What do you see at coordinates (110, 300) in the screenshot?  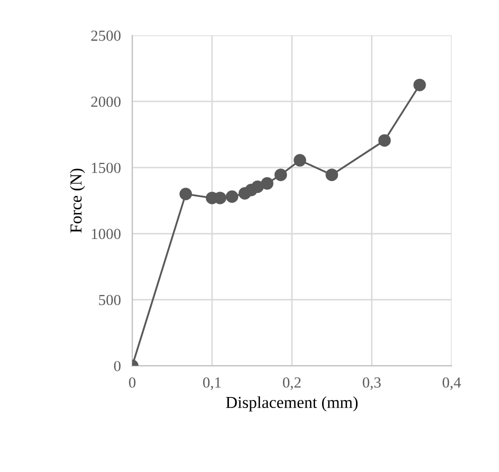 I see `y-tick-label: 500` at bounding box center [110, 300].